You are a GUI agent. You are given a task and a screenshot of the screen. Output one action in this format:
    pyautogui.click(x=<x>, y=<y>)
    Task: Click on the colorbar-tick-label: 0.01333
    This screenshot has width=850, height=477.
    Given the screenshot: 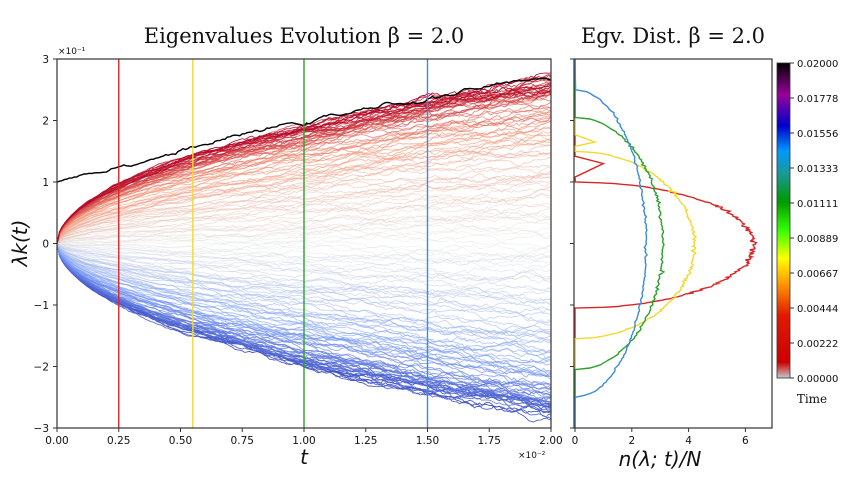 What is the action you would take?
    pyautogui.click(x=817, y=169)
    